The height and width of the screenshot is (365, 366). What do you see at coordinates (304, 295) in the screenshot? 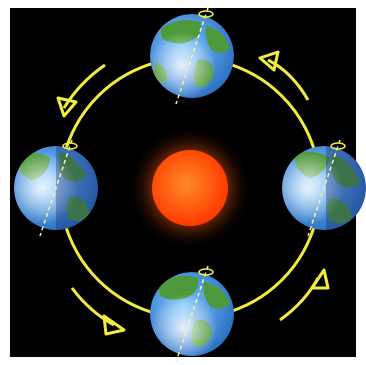
I see `orbit-arrow-bottom-right` at bounding box center [304, 295].